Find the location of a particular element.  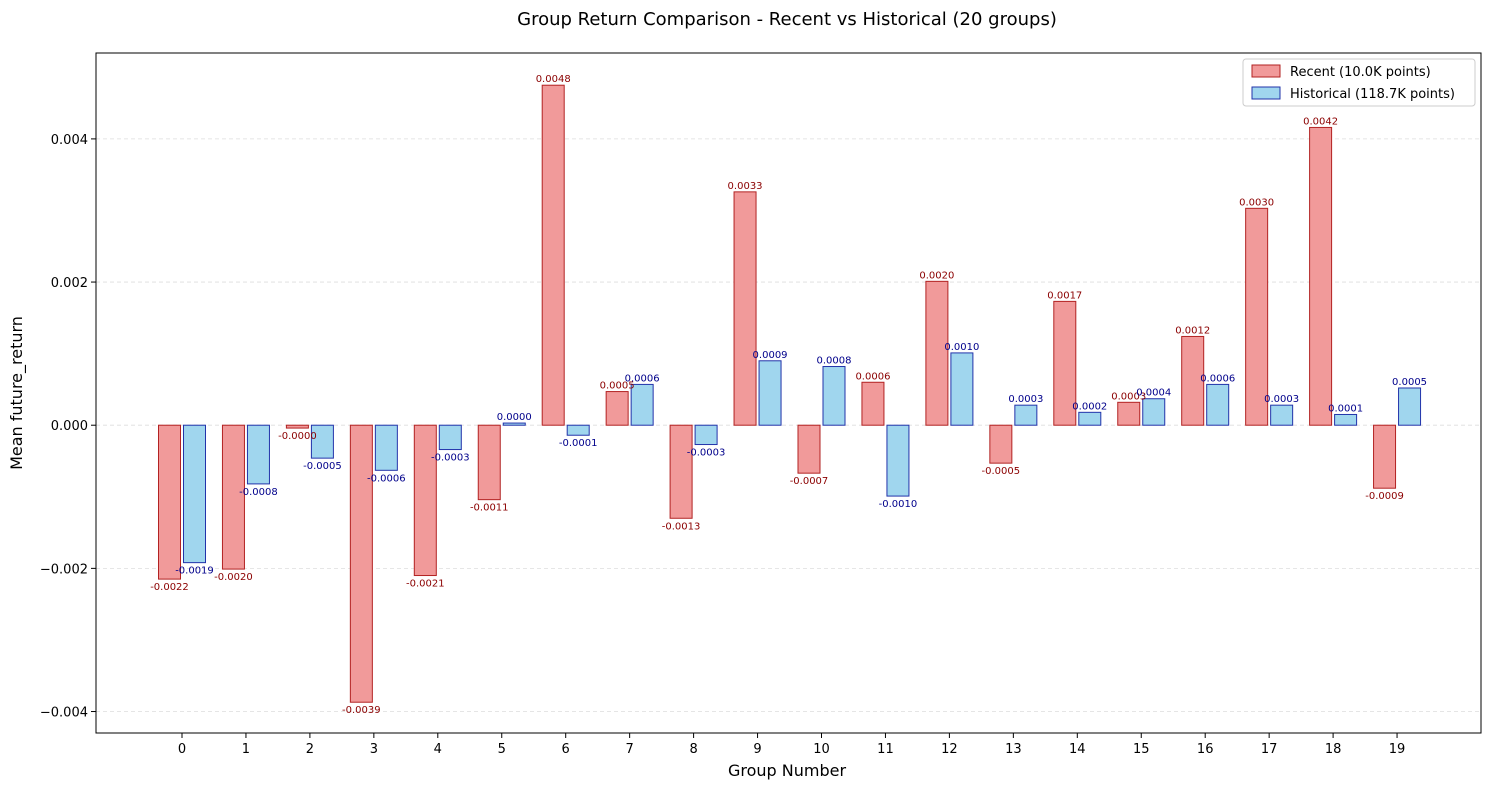

x-tick-label: 10 is located at coordinates (821, 749).